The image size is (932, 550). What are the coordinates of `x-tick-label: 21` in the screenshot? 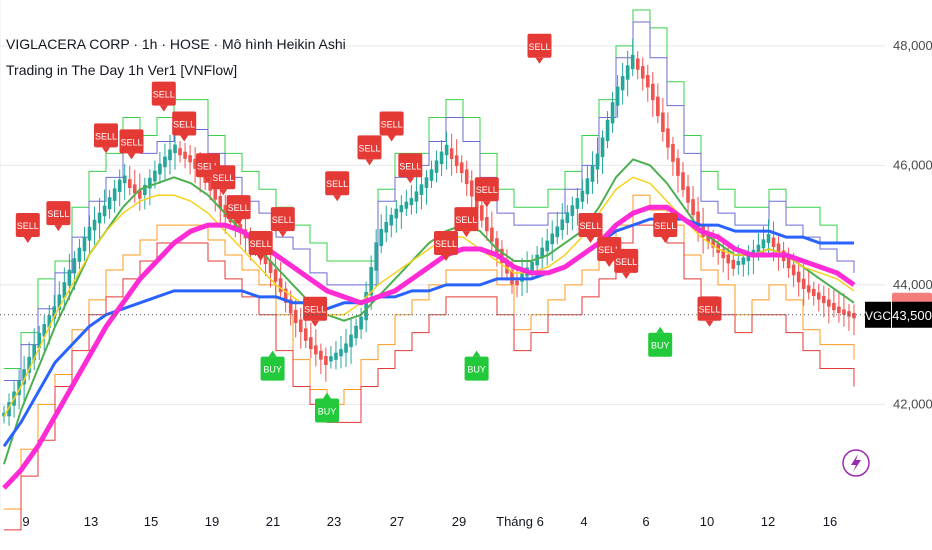 It's located at (273, 521).